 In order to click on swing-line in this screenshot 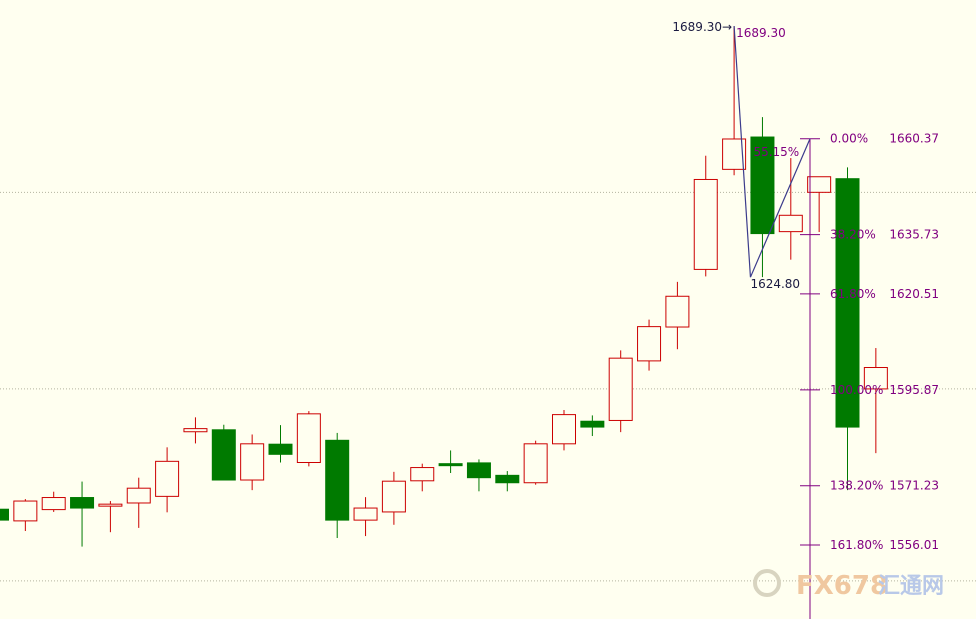, I will do `click(772, 152)`.